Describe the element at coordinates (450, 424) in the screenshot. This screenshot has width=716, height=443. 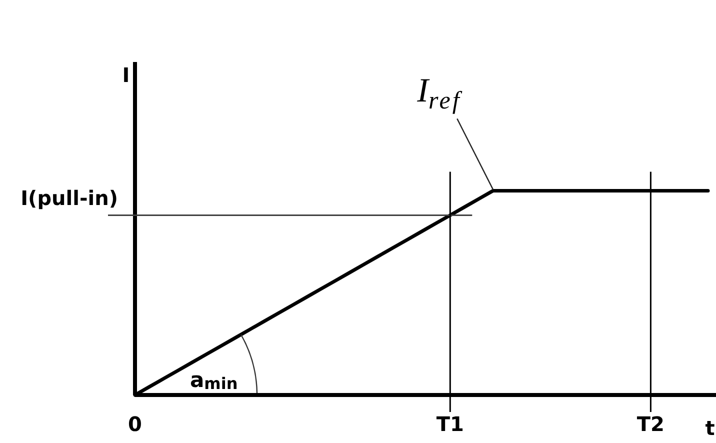
I see `x-tick-label: T1` at that location.